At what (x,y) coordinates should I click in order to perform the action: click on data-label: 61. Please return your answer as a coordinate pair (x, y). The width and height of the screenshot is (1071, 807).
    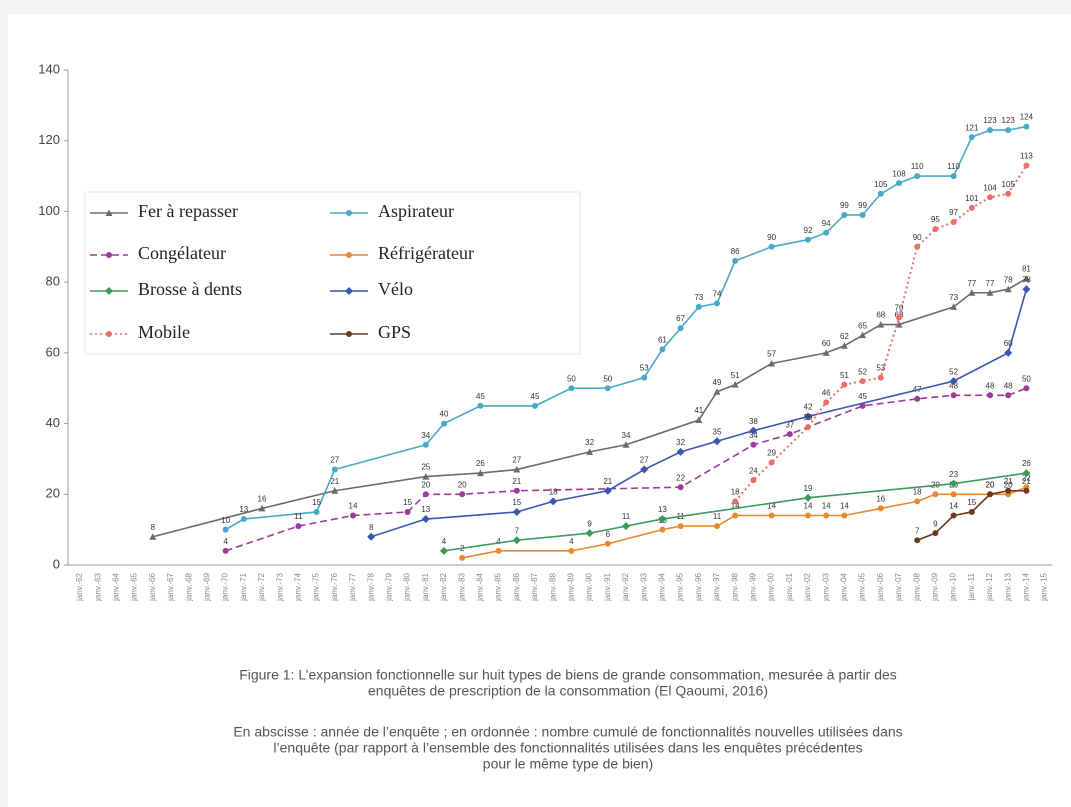
    Looking at the image, I should click on (662, 339).